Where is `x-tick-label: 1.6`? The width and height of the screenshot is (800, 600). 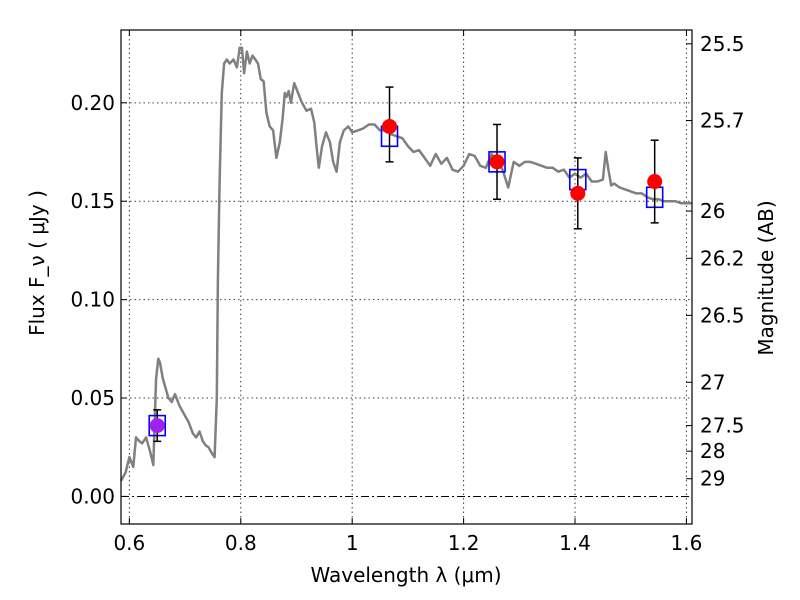 x-tick-label: 1.6 is located at coordinates (687, 543).